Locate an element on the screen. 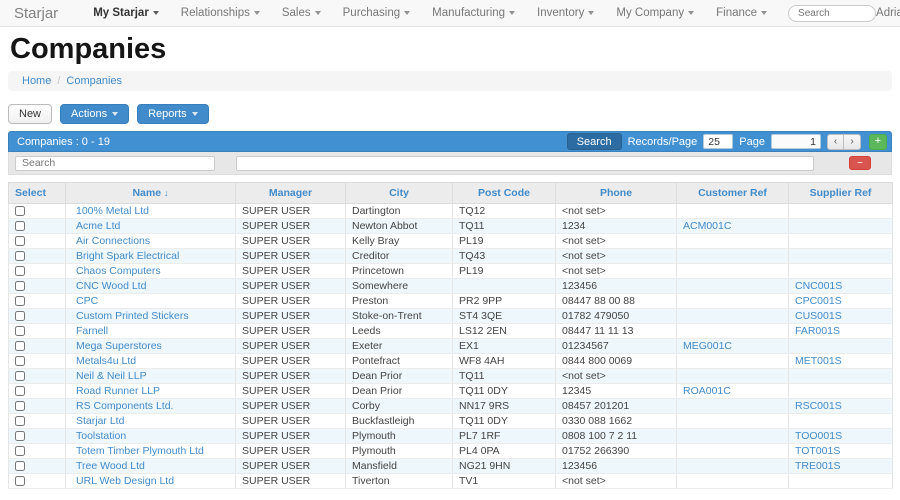 The image size is (900, 500). next-page-button: › is located at coordinates (852, 141).